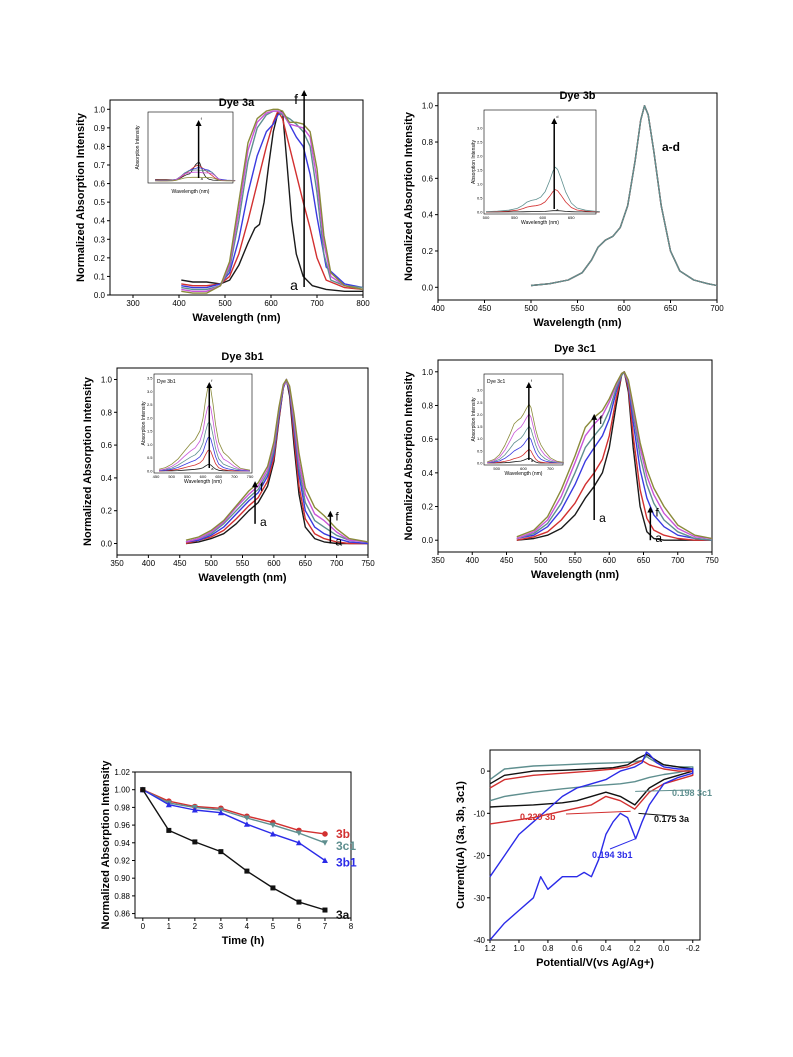 The height and width of the screenshot is (1057, 793). Describe the element at coordinates (243, 941) in the screenshot. I see `x-axis-label: Time (h)` at that location.